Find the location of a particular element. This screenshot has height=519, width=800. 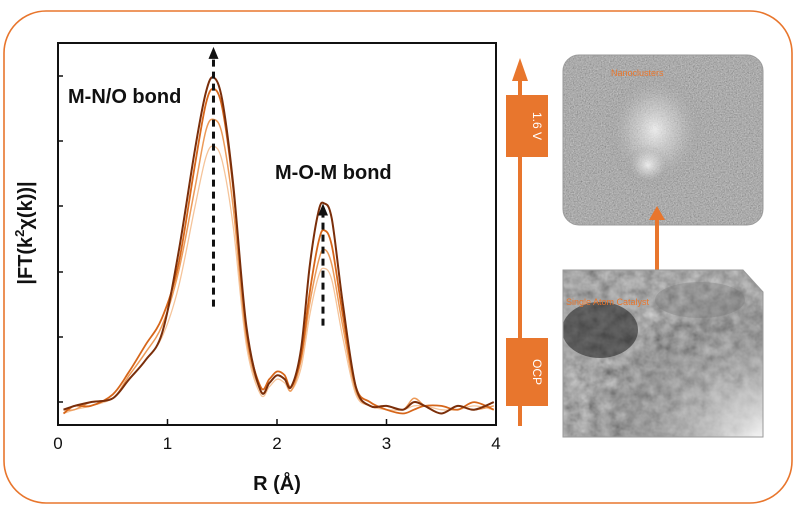

micrograph-single-atom is located at coordinates (663, 353).